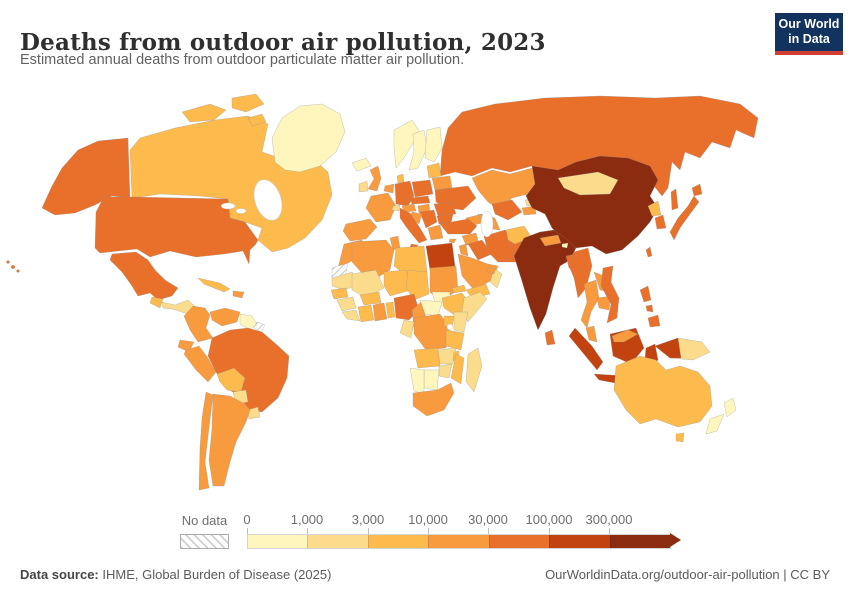 This screenshot has height=600, width=850. I want to click on country-argentina, so click(229, 440).